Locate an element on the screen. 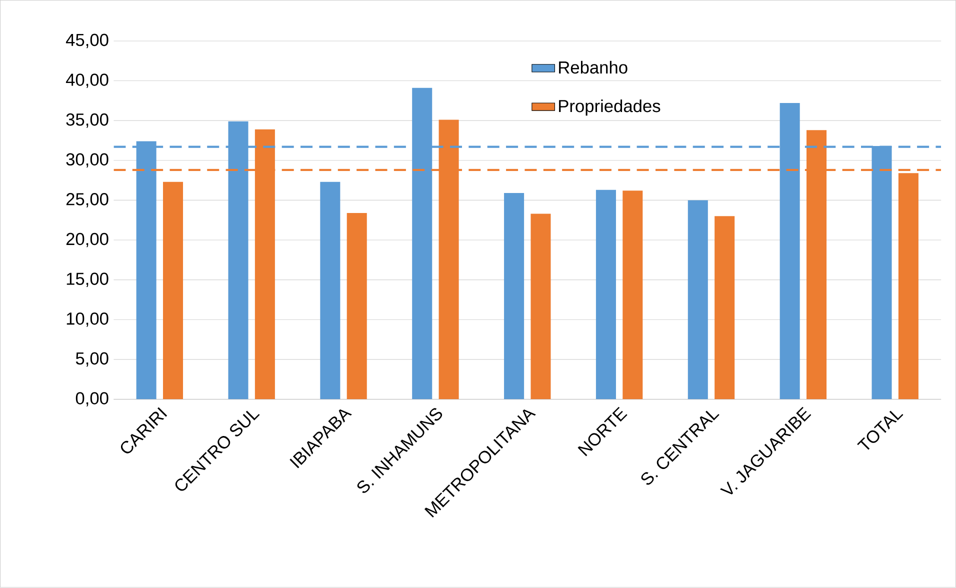 The width and height of the screenshot is (956, 588). legend-label: Propriedades is located at coordinates (609, 108).